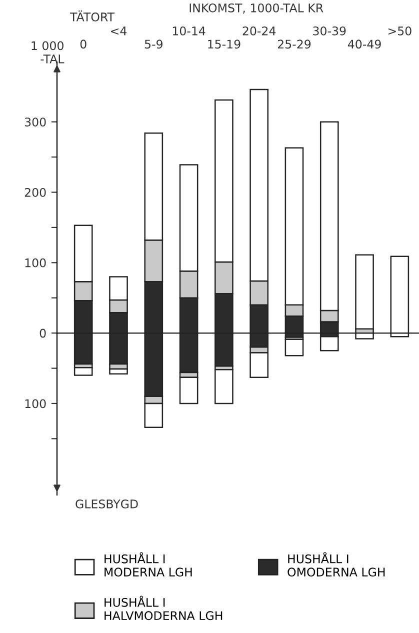 This screenshot has height=633, width=419. I want to click on x-tick-label: 10-14, so click(189, 31).